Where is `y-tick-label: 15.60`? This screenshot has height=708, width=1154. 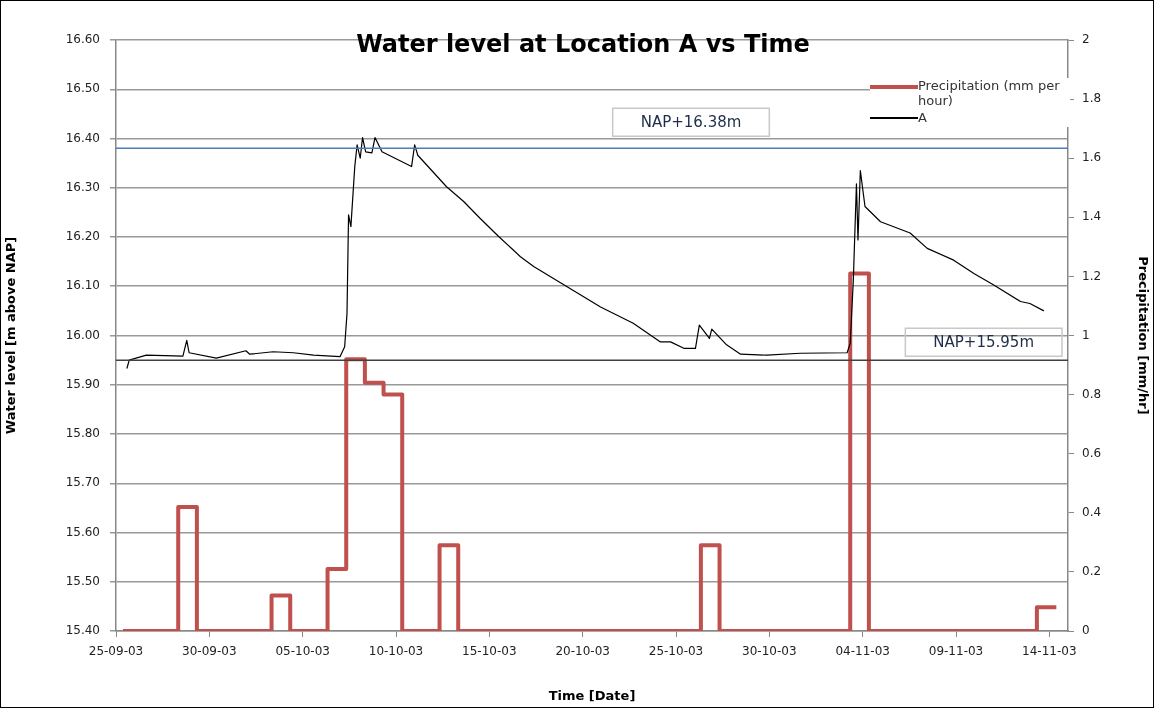
y-tick-label: 15.60 is located at coordinates (82, 531).